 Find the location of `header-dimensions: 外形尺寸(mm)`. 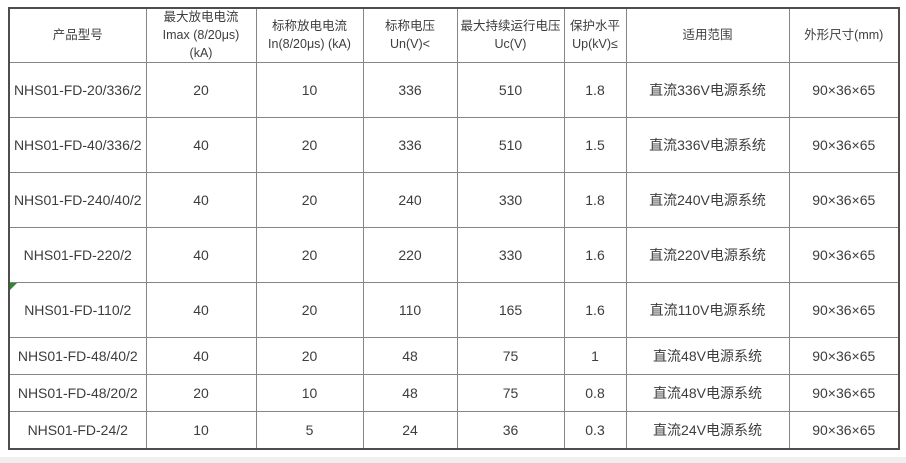

header-dimensions: 外形尺寸(mm) is located at coordinates (844, 35).